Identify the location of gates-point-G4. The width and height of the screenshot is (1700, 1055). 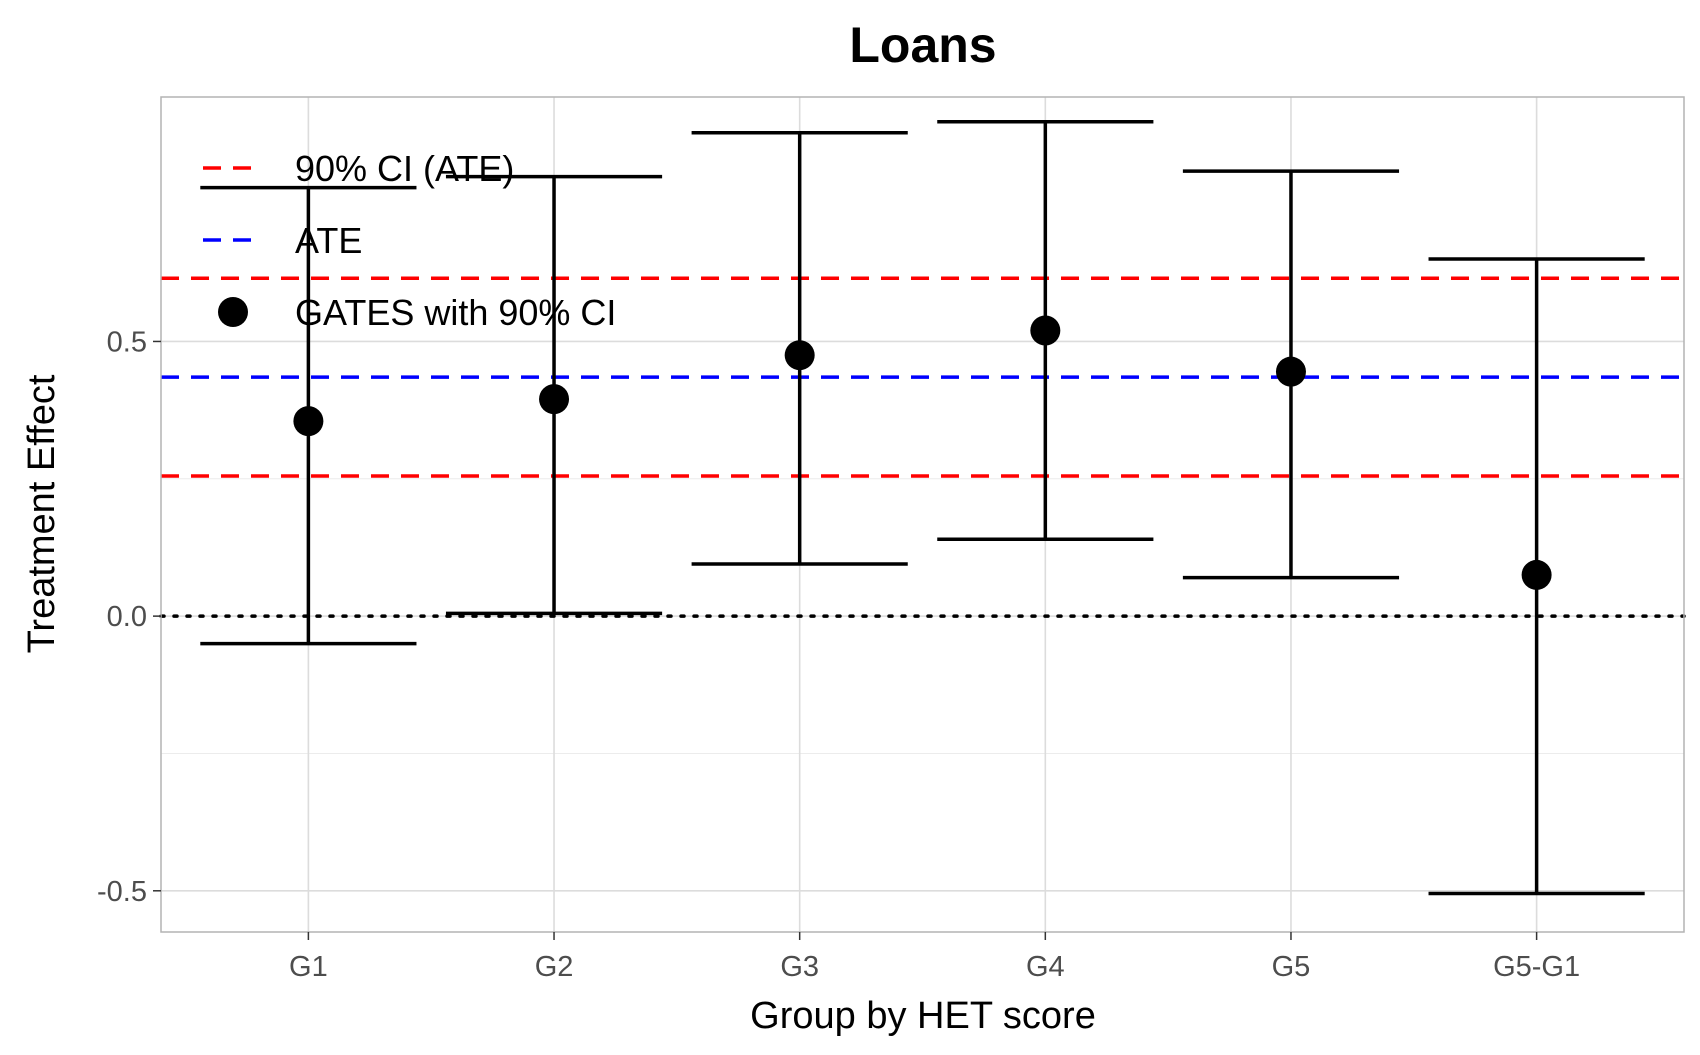
(1045, 330).